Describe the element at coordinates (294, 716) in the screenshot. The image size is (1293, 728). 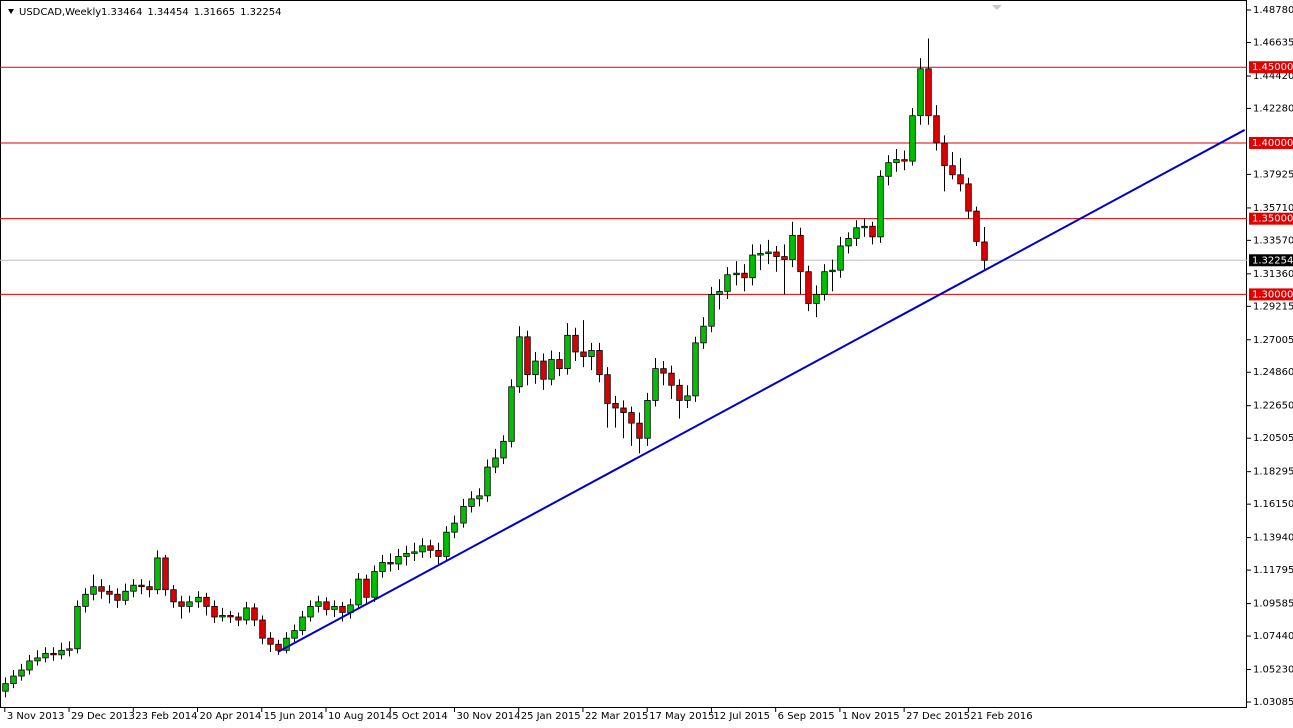
I see `x-tick-label: 15 Jun 2014` at that location.